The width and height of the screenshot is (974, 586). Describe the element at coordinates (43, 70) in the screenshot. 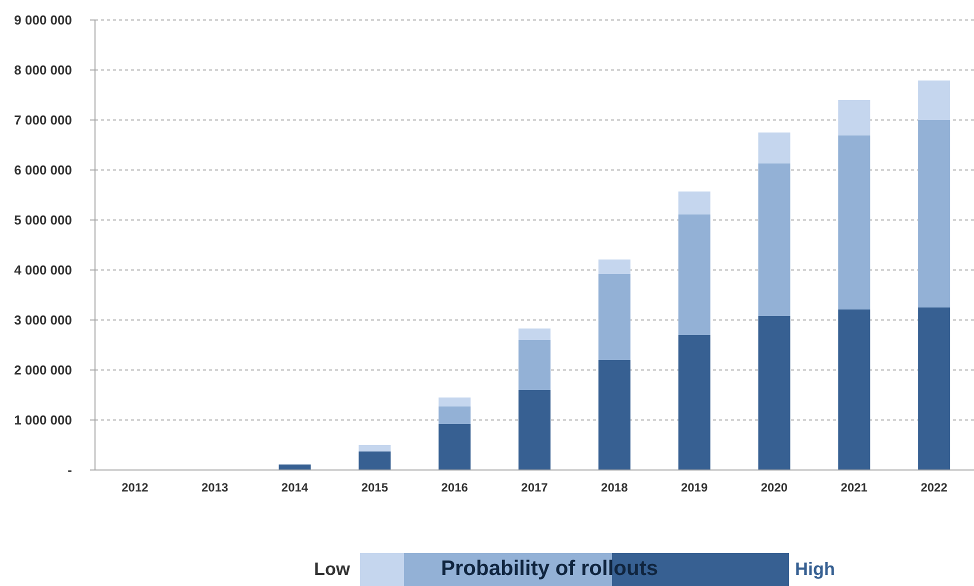

I see `y-tick-label: 8 000 000` at that location.